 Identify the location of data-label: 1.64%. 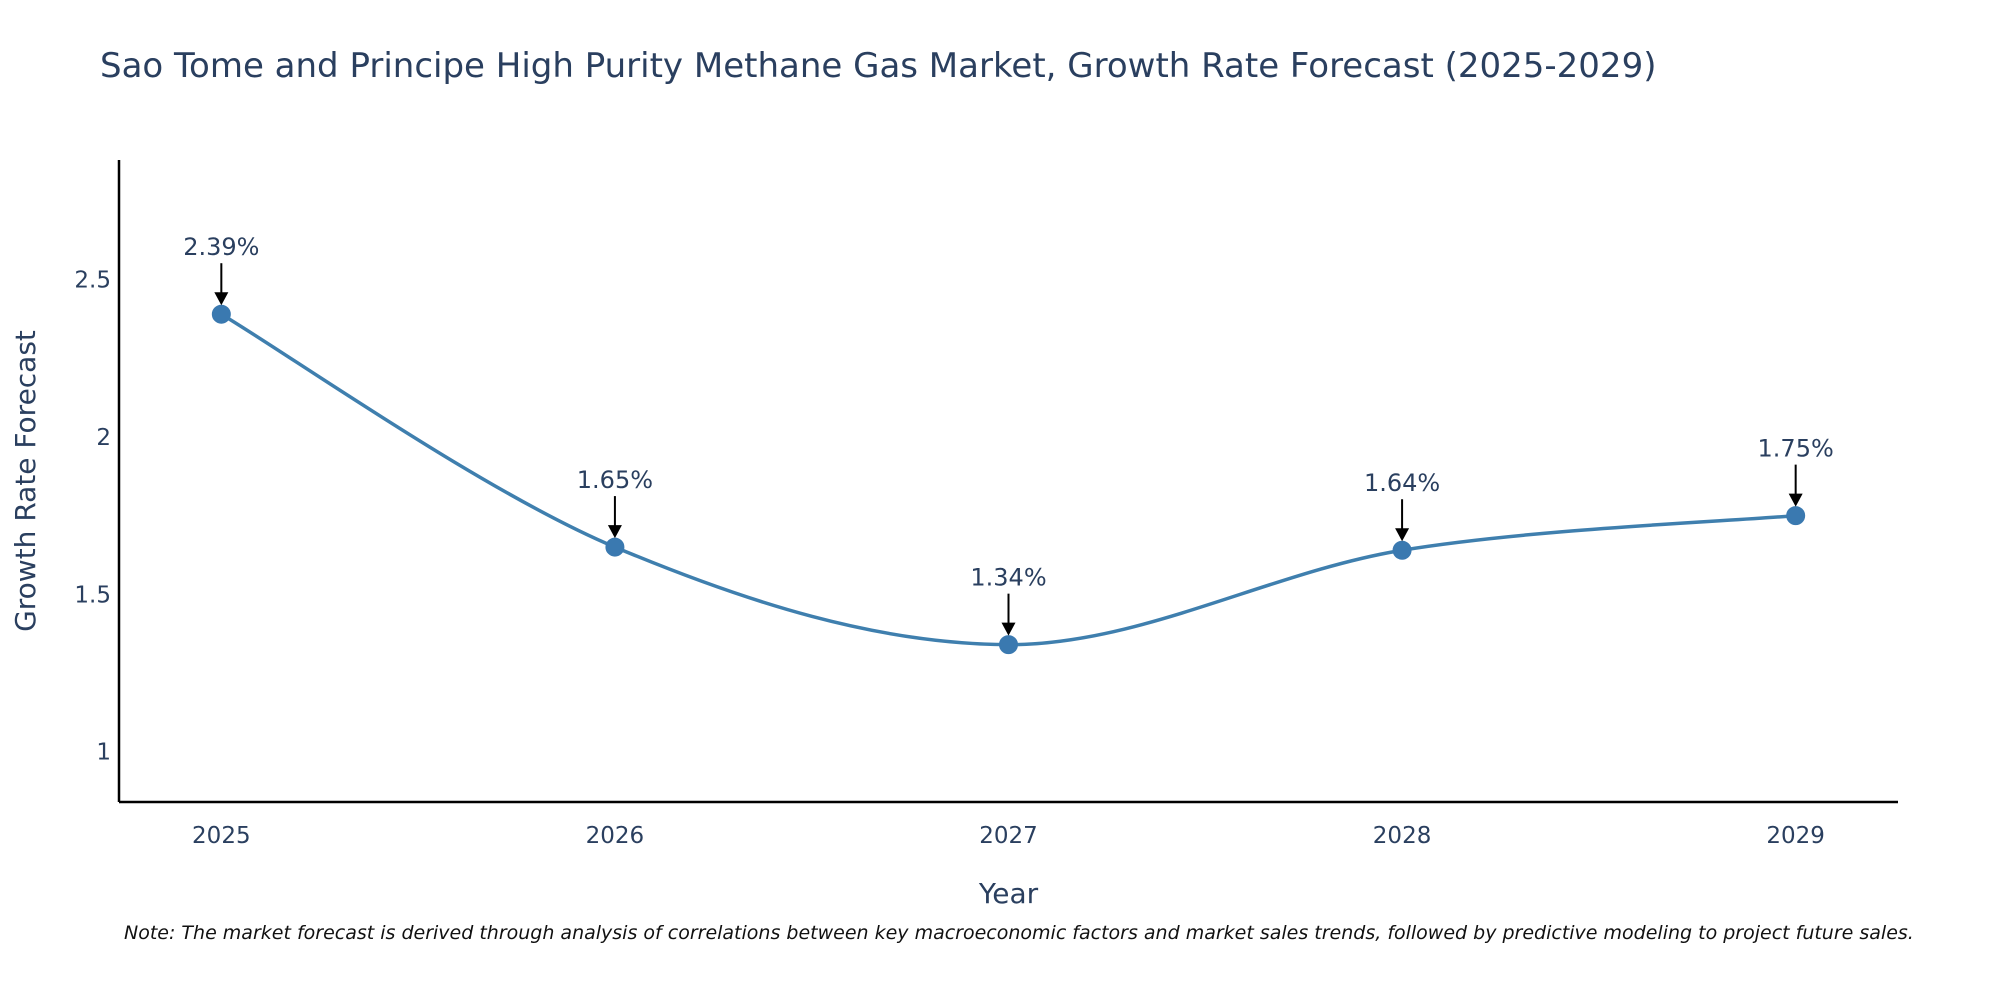
(1402, 483).